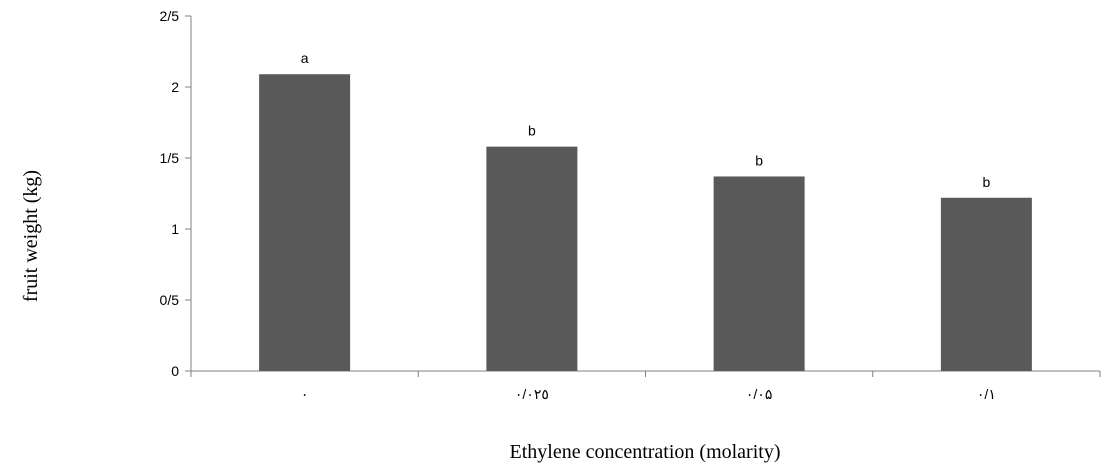 Image resolution: width=1107 pixels, height=468 pixels. Describe the element at coordinates (986, 394) in the screenshot. I see `x-tick-label: ٠/١` at that location.